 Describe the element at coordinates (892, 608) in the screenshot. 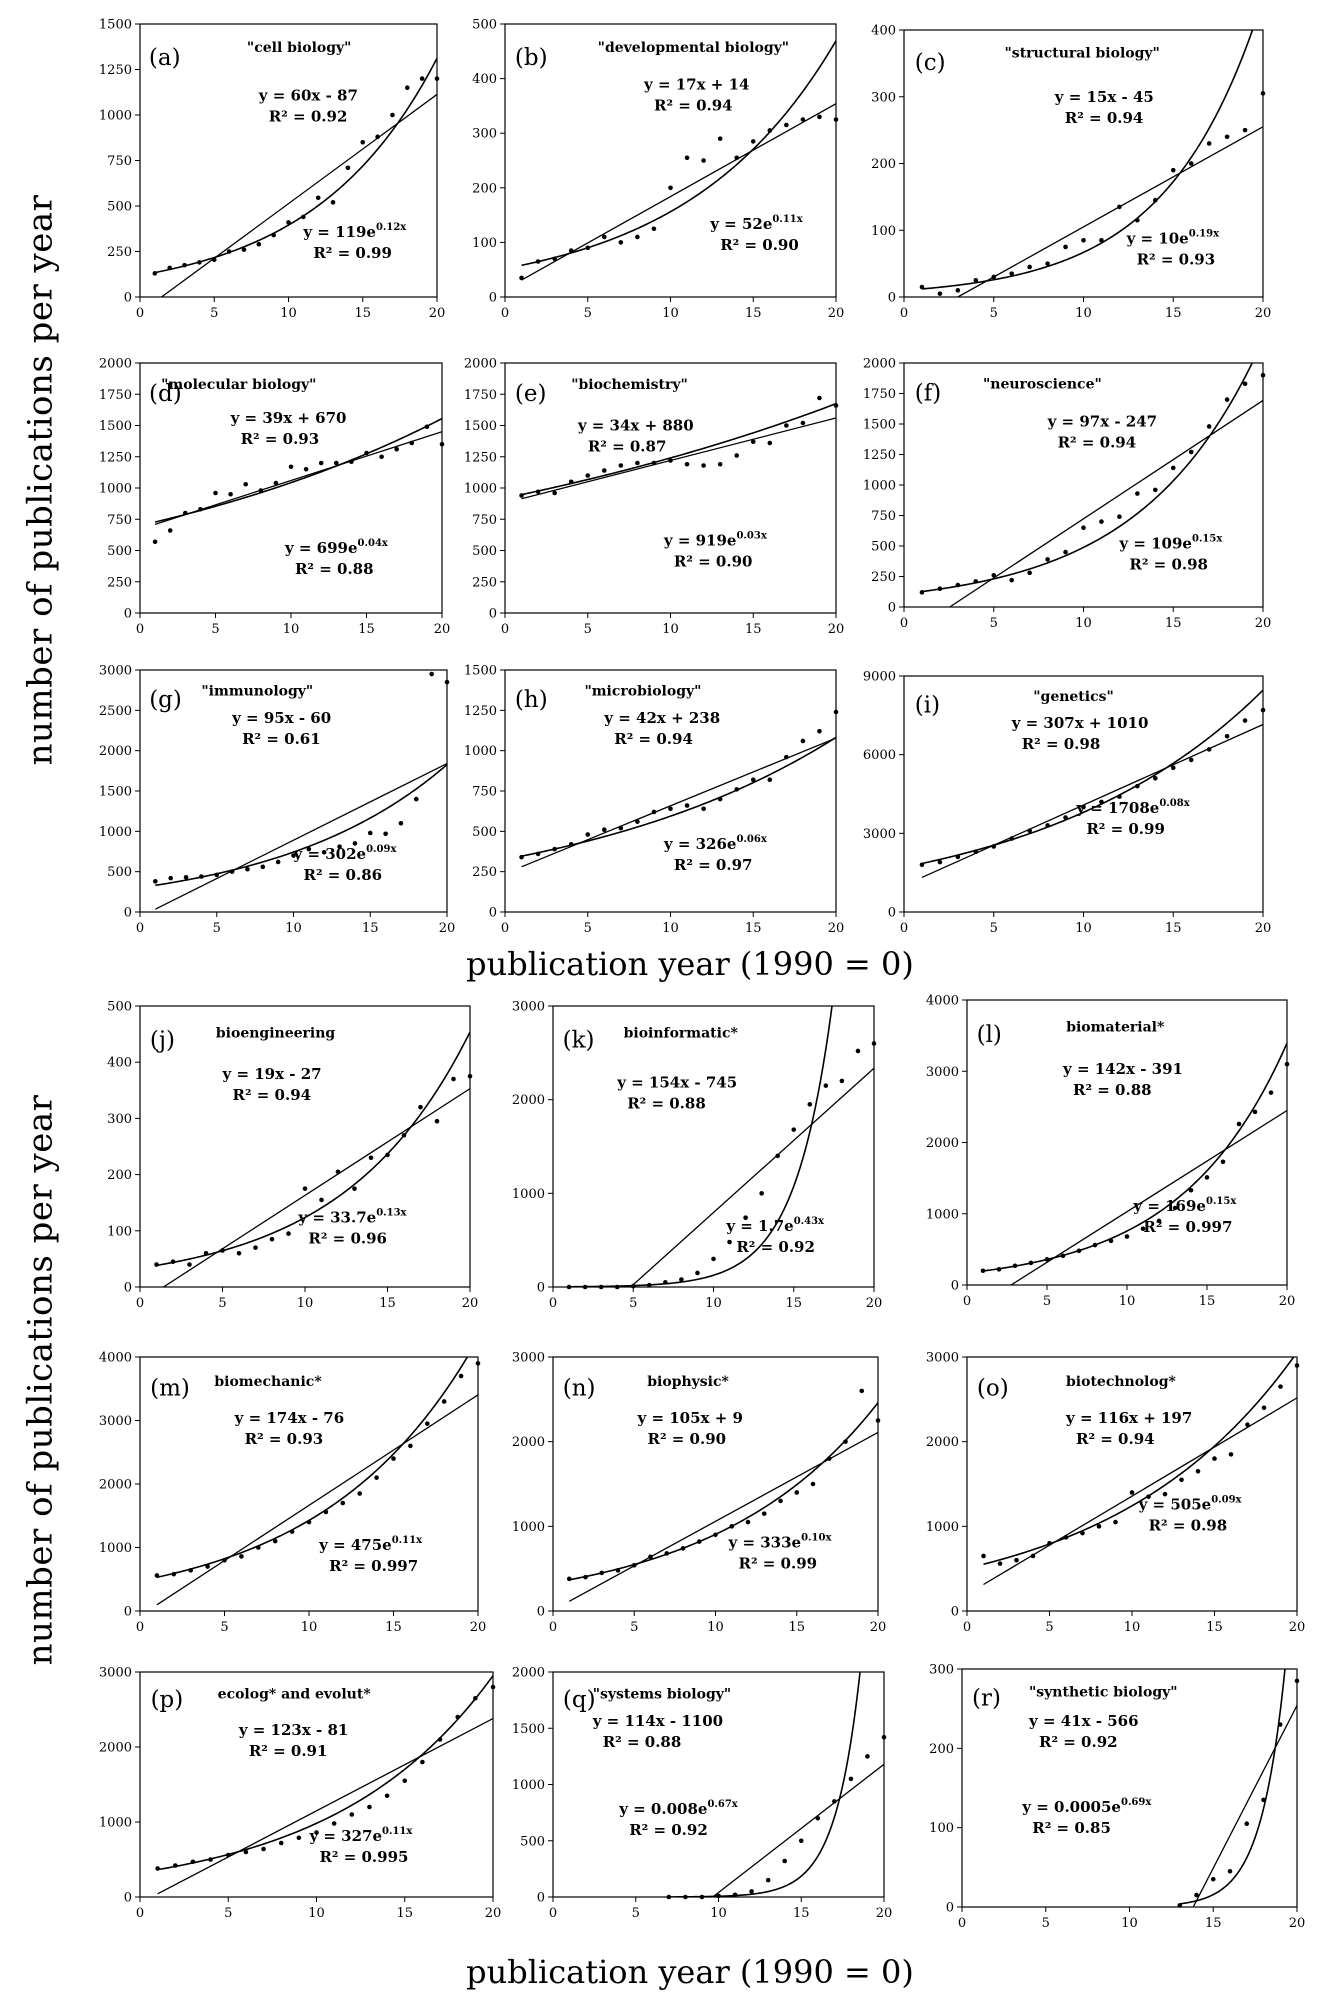

I see `panel-f-y-tick-label: 0` at that location.